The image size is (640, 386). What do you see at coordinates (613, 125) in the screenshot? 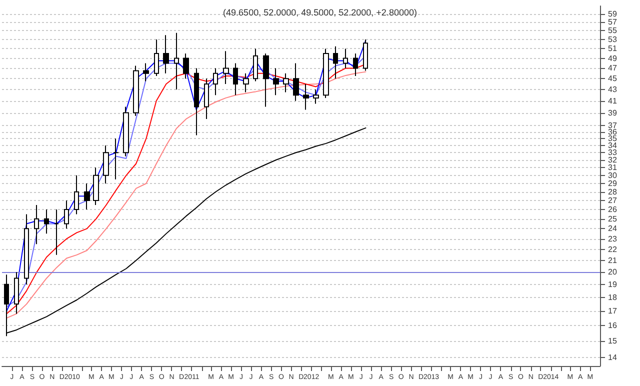
I see `y-tick-label: 37` at bounding box center [613, 125].